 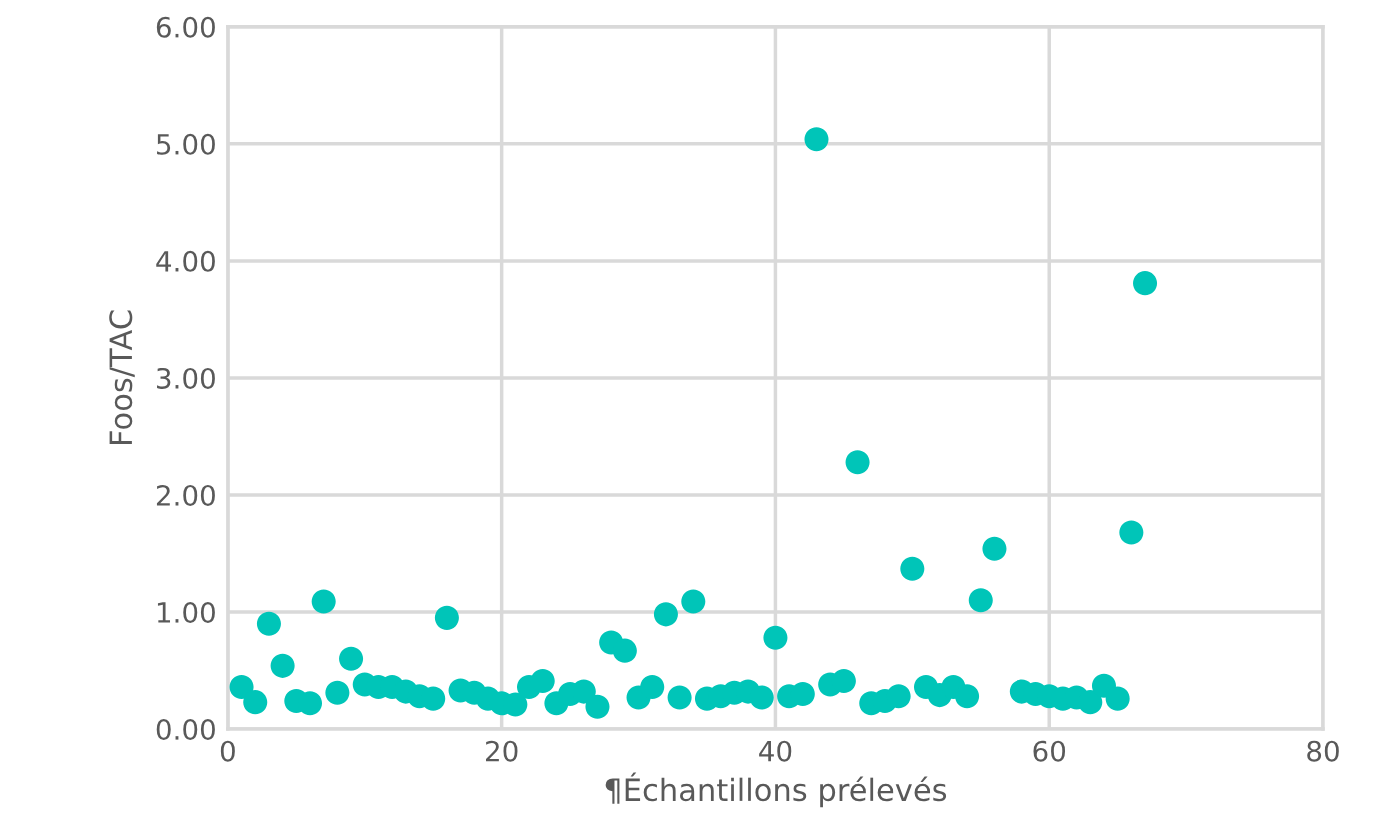 I want to click on y-tick-label: 4.00, so click(x=185, y=261).